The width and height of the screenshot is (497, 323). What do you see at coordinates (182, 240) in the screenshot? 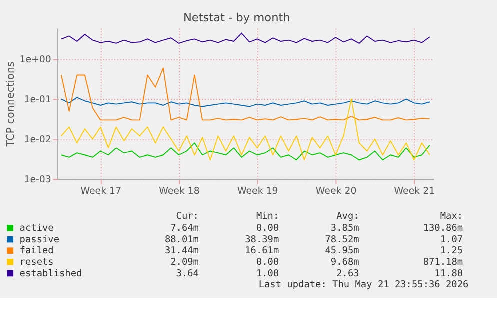
I see `text: 88.01m` at bounding box center [182, 240].